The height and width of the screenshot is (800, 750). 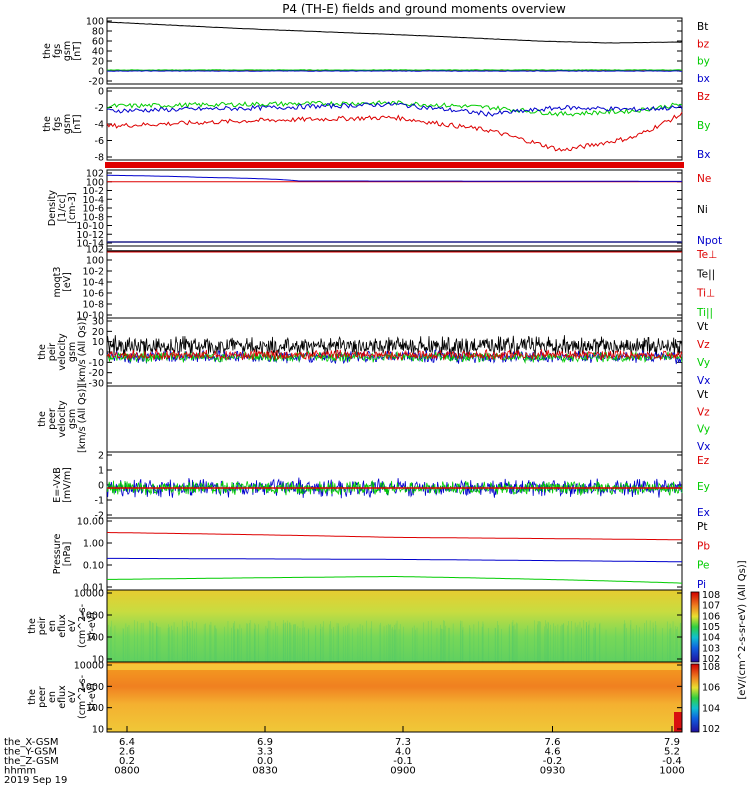 I want to click on series-Pi, so click(x=394, y=580).